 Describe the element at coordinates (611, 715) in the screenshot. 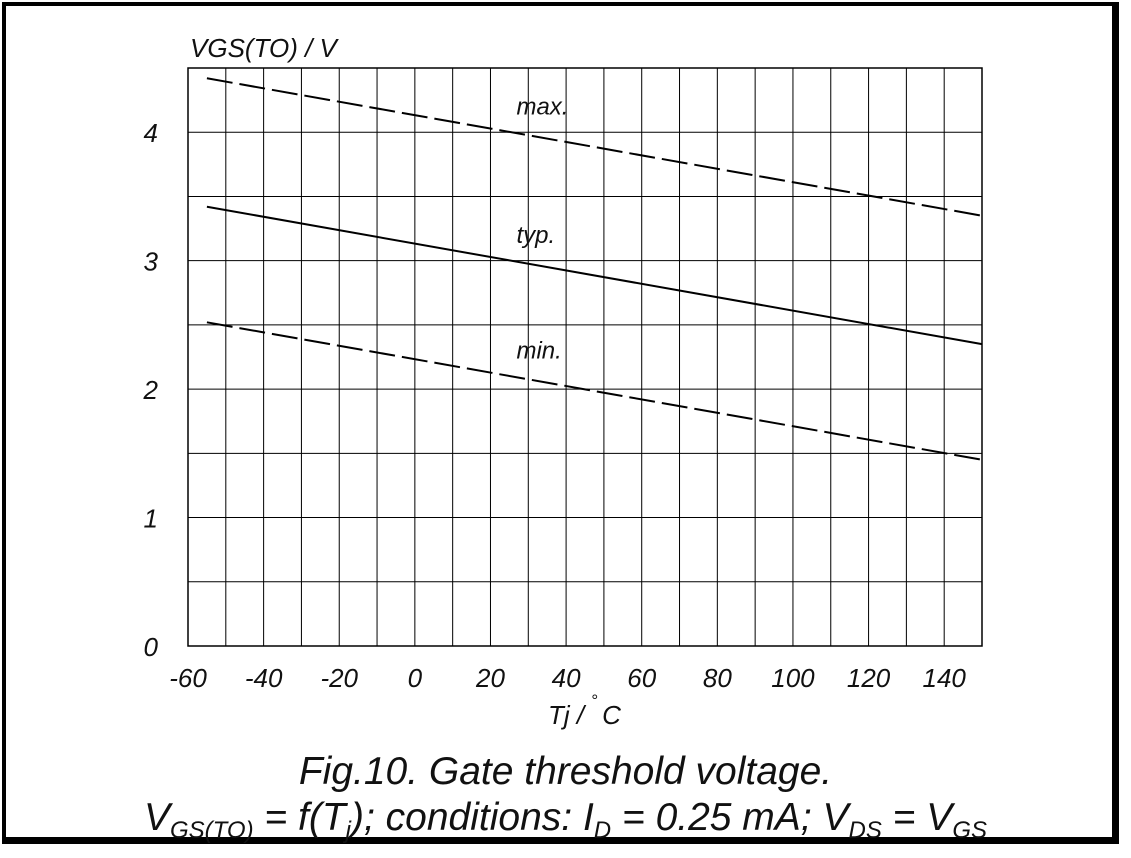

I see `x-axis-label-unit: C` at that location.